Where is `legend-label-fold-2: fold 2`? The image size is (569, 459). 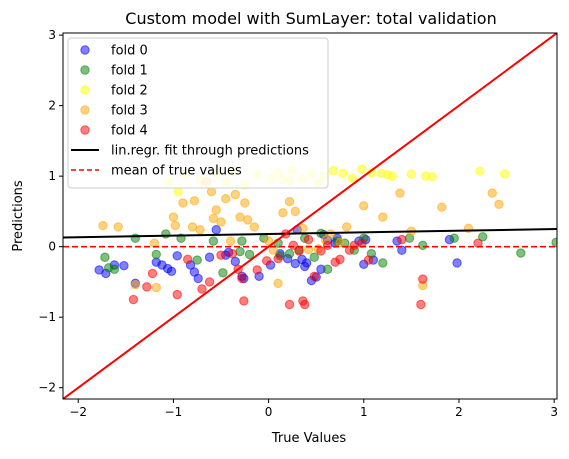
legend-label-fold-2: fold 2 is located at coordinates (129, 91).